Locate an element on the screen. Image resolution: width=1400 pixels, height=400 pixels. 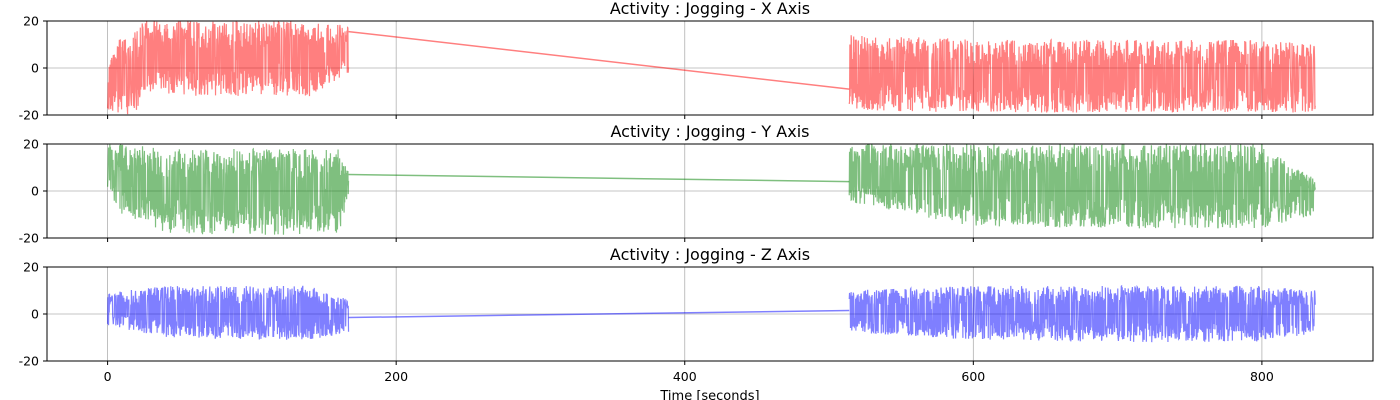
x-tick-label: 0 is located at coordinates (108, 376).